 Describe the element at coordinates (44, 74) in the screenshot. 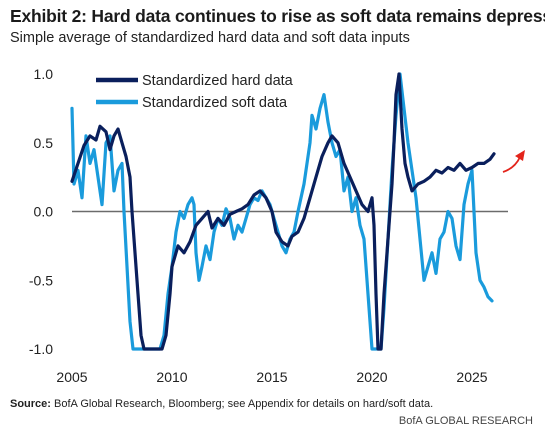

I see `y-tick-label: 1.0` at that location.